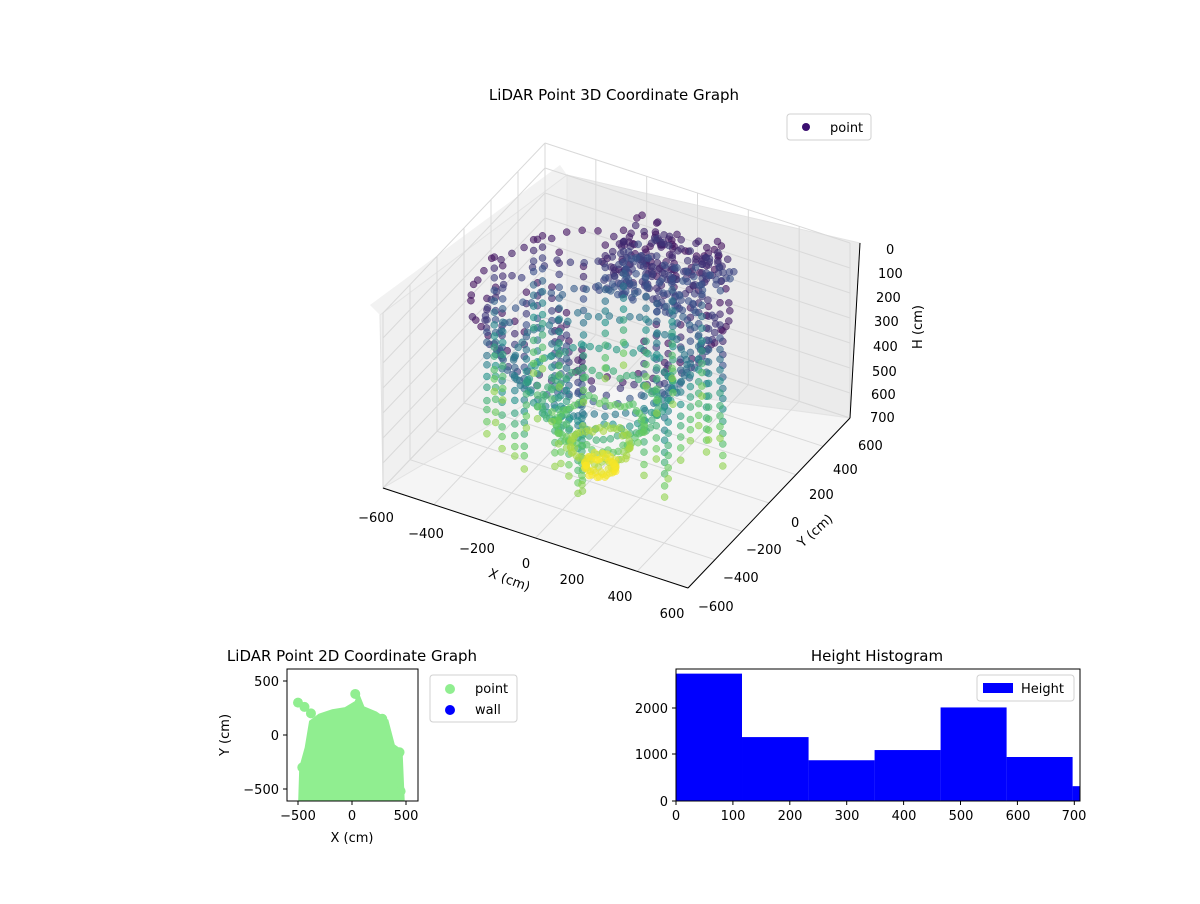 The width and height of the screenshot is (1200, 904). I want to click on y-tick: 400, so click(845, 470).